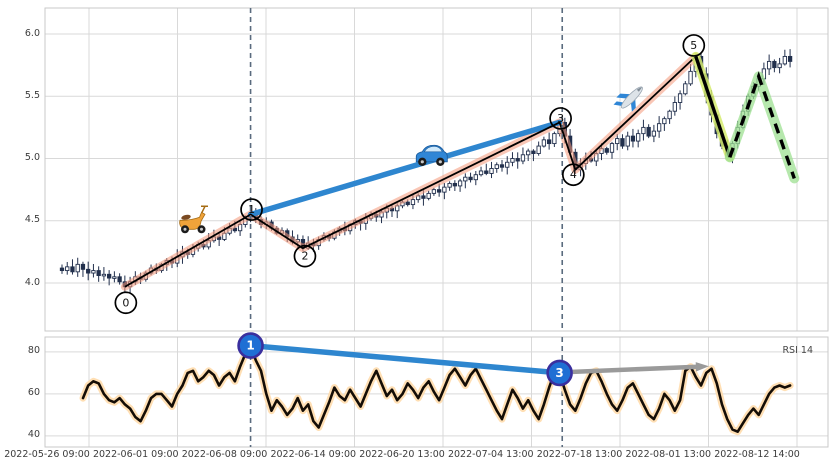  I want to click on airplane-icon, so click(628, 99).